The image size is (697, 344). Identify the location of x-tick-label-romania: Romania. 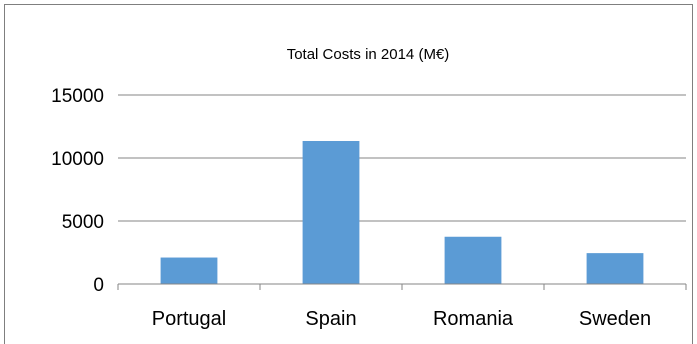
(473, 319).